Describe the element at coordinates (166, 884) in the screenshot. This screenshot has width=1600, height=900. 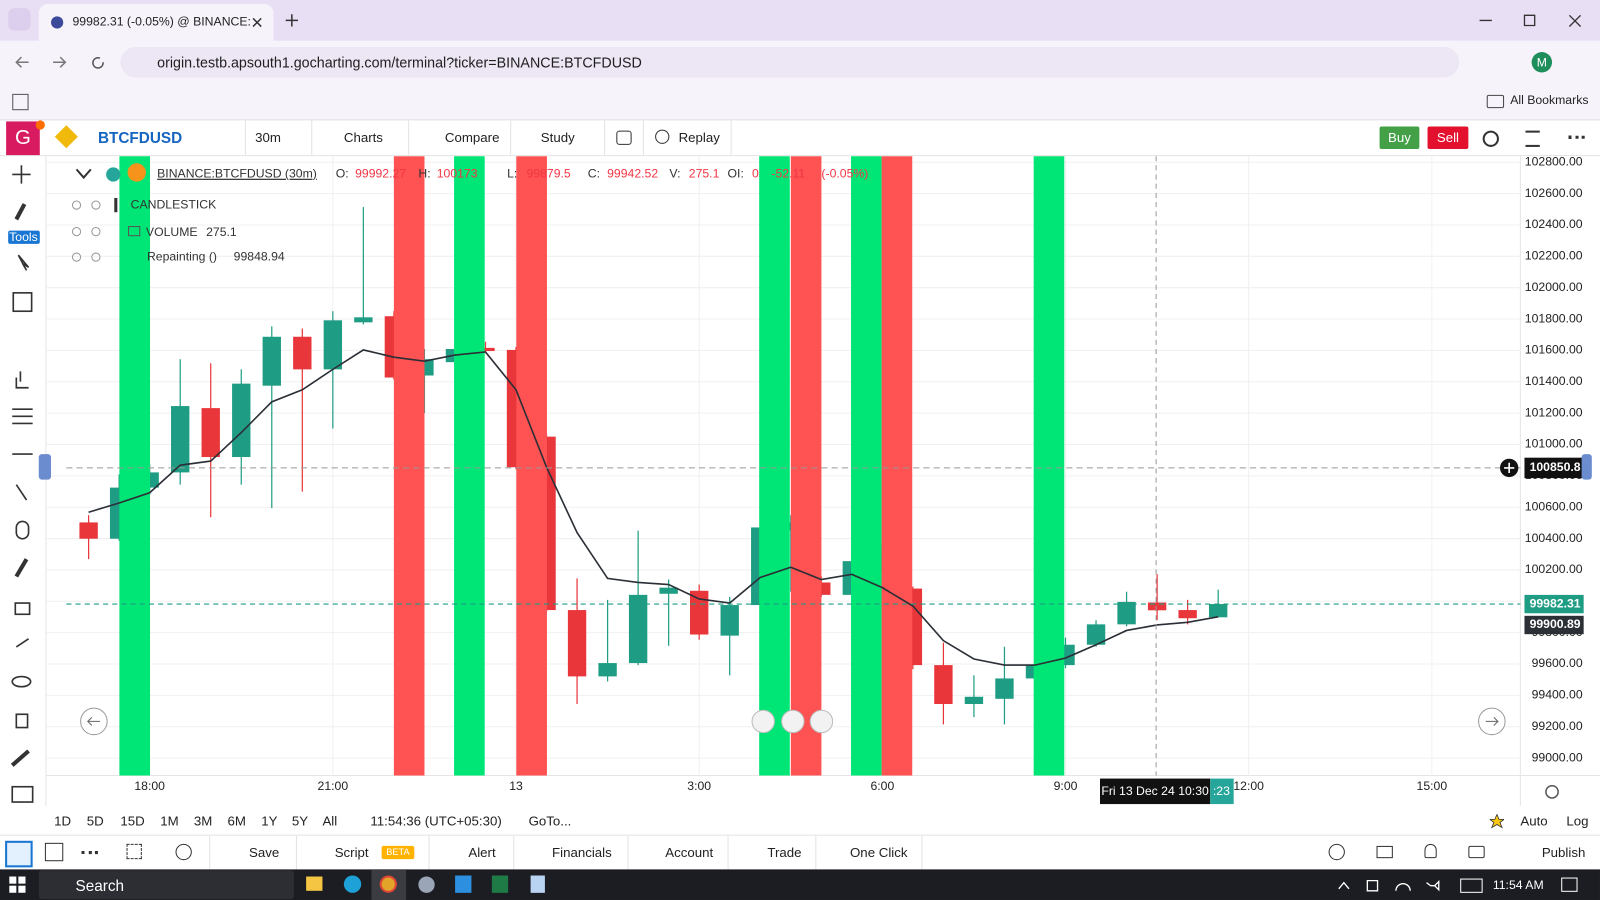
I see `search-box: Search` at that location.